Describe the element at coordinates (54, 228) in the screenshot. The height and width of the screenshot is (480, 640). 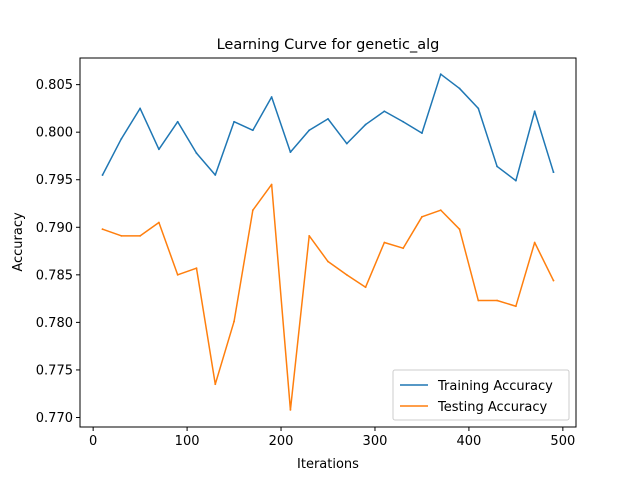
I see `y-tick-label: 0.790` at that location.